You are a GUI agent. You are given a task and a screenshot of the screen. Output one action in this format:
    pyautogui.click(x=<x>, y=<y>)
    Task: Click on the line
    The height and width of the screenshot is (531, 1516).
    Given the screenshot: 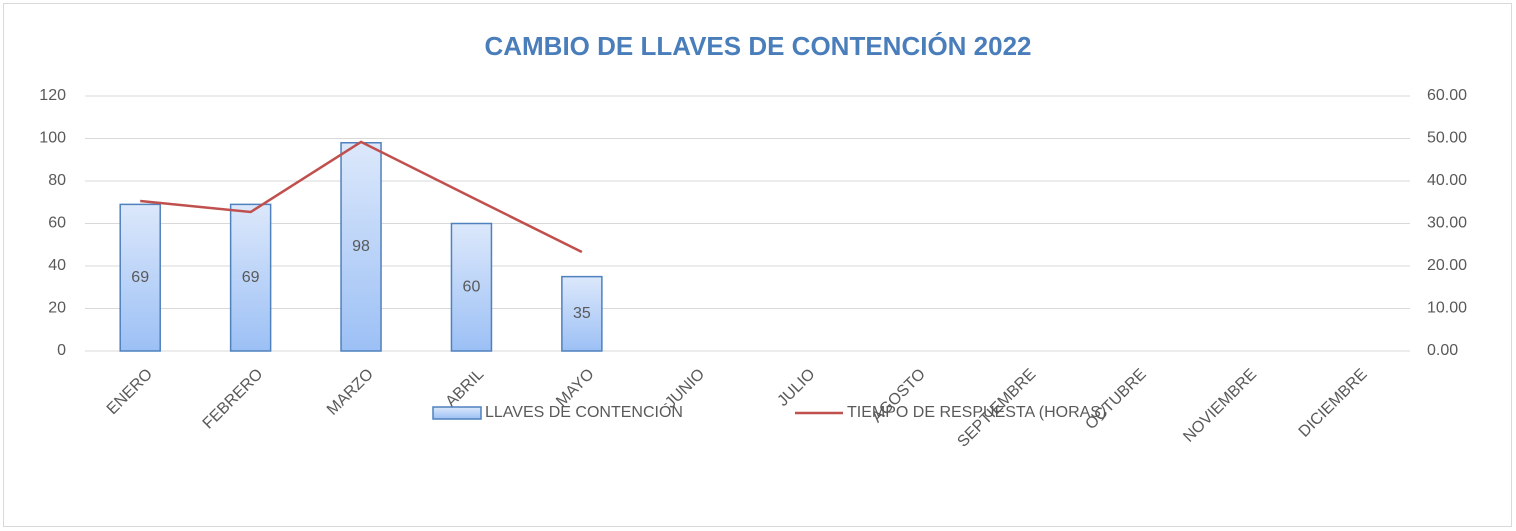 What is the action you would take?
    pyautogui.click(x=361, y=197)
    